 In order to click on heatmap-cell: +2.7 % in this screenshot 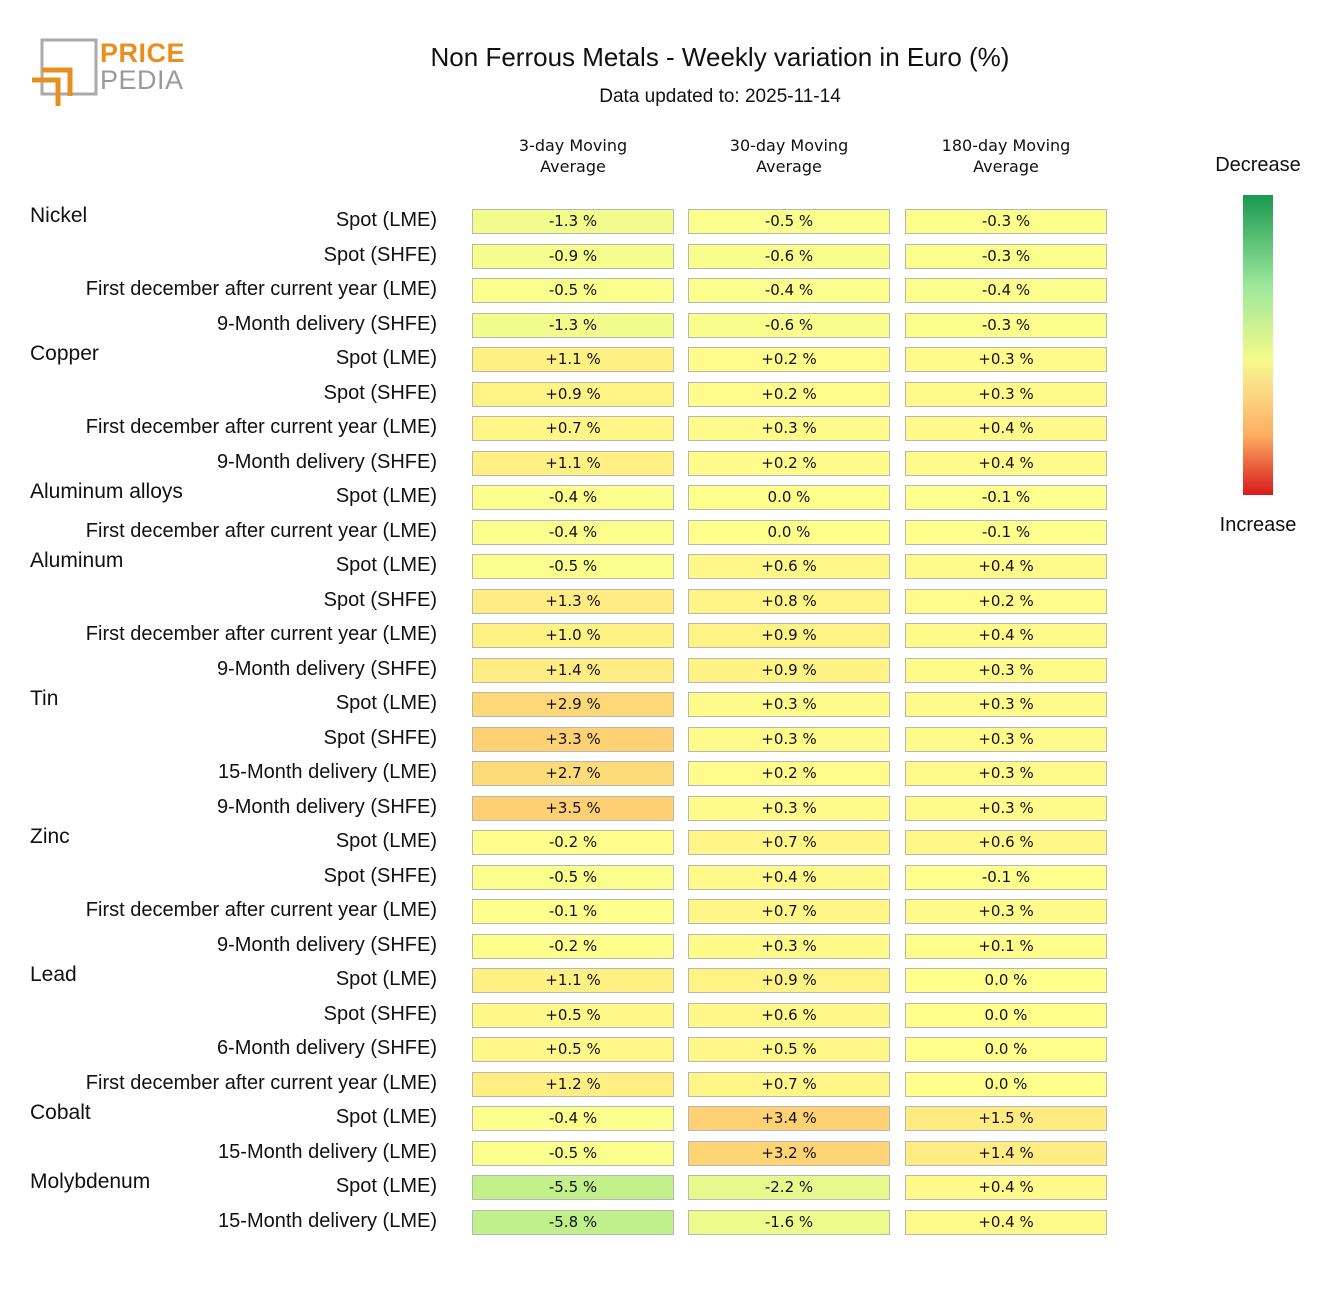, I will do `click(573, 773)`.